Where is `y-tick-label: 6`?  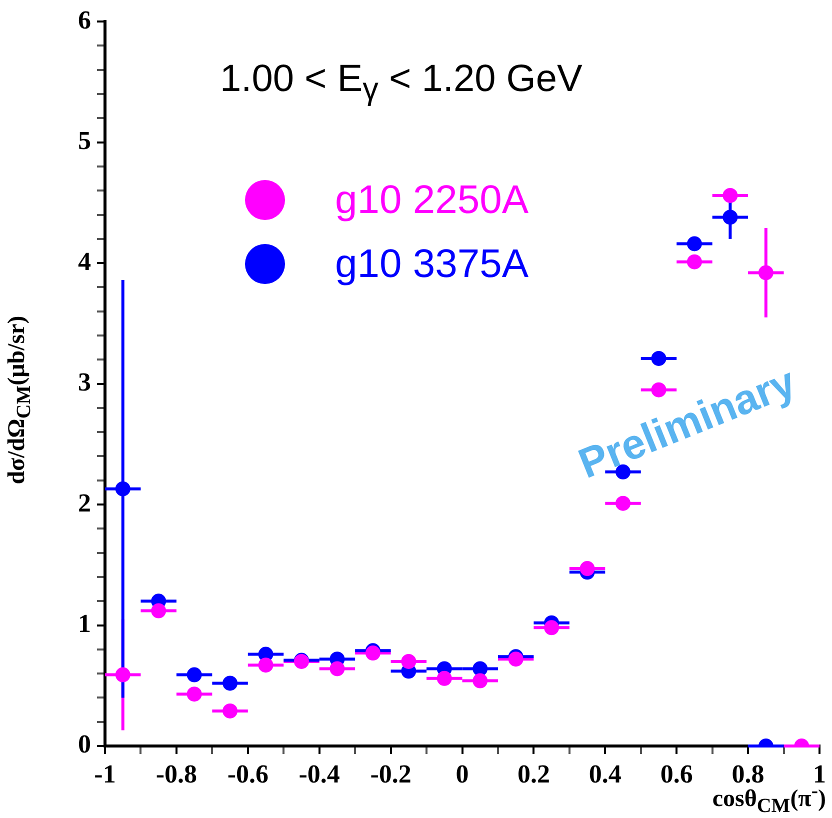 y-tick-label: 6 is located at coordinates (84, 19).